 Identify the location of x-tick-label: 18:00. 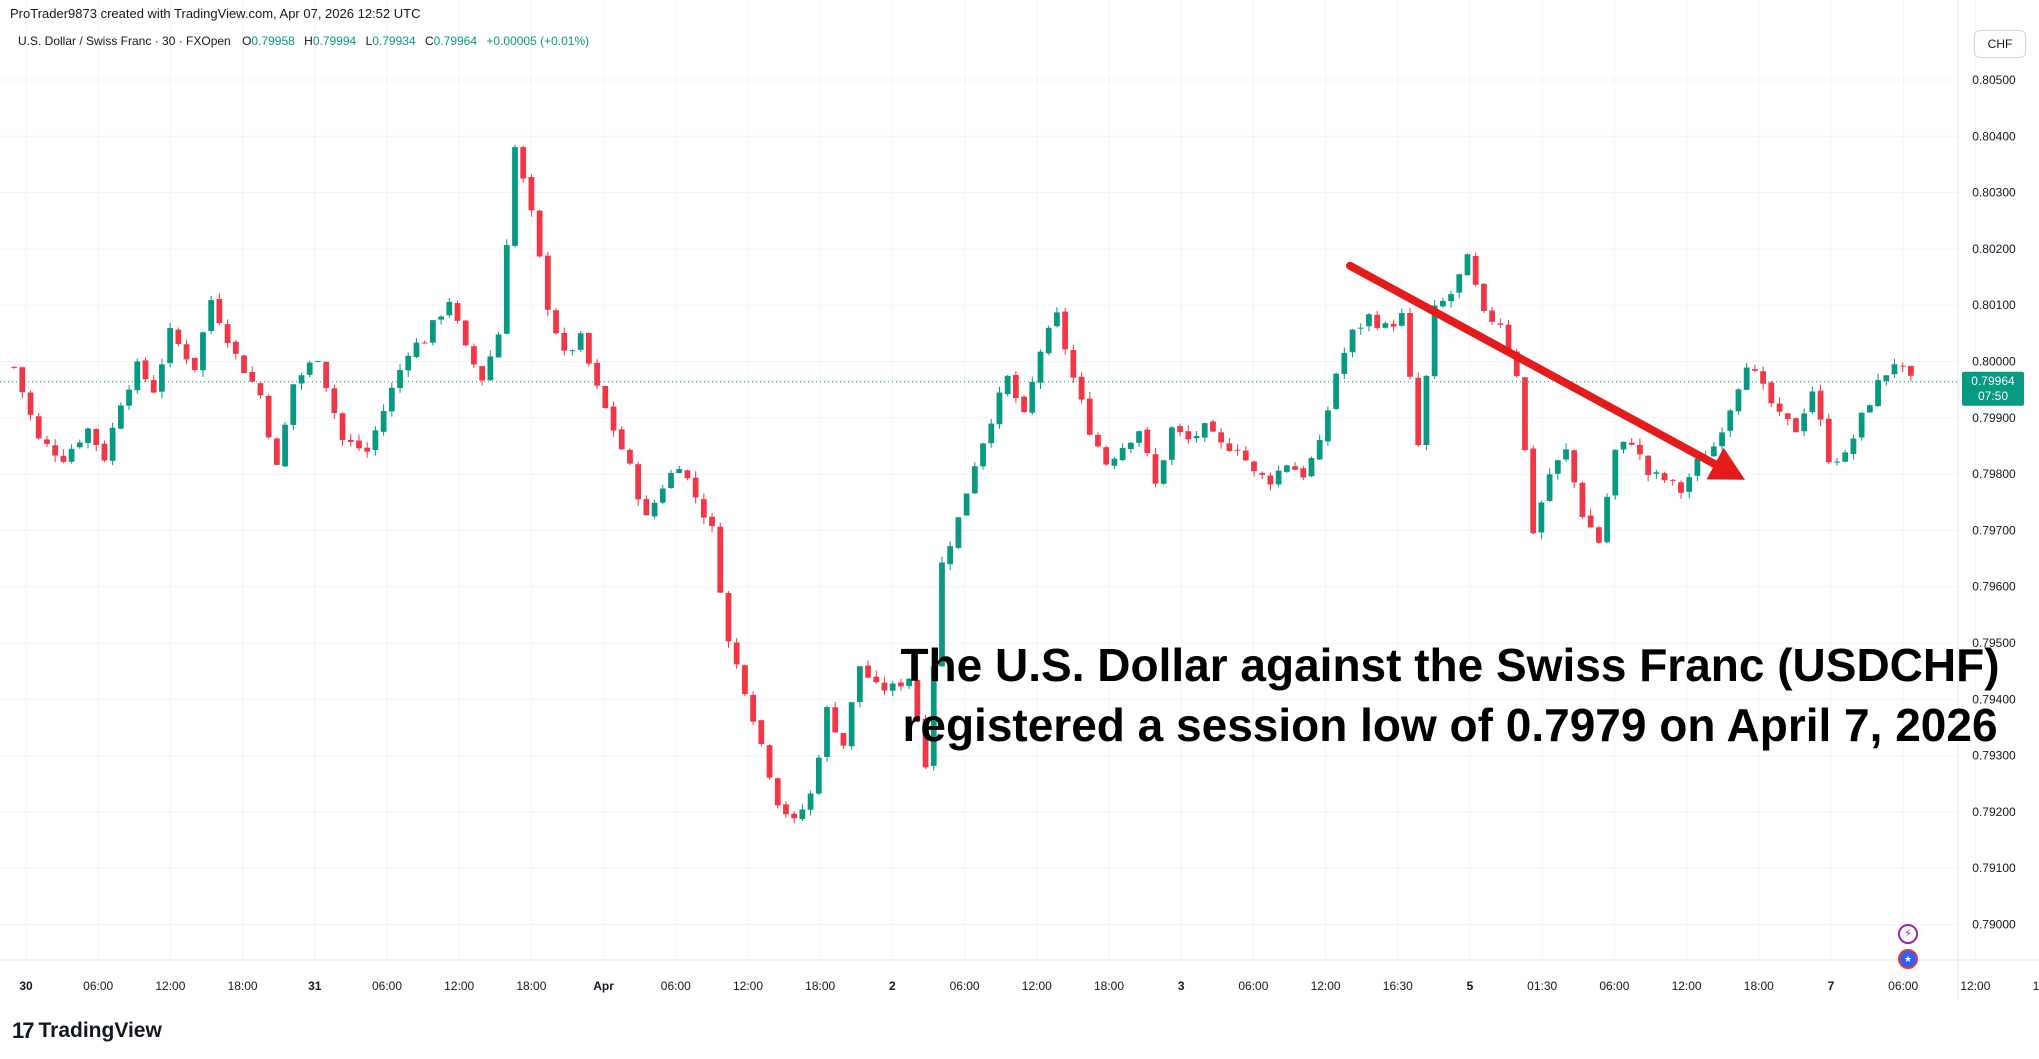
(1109, 986).